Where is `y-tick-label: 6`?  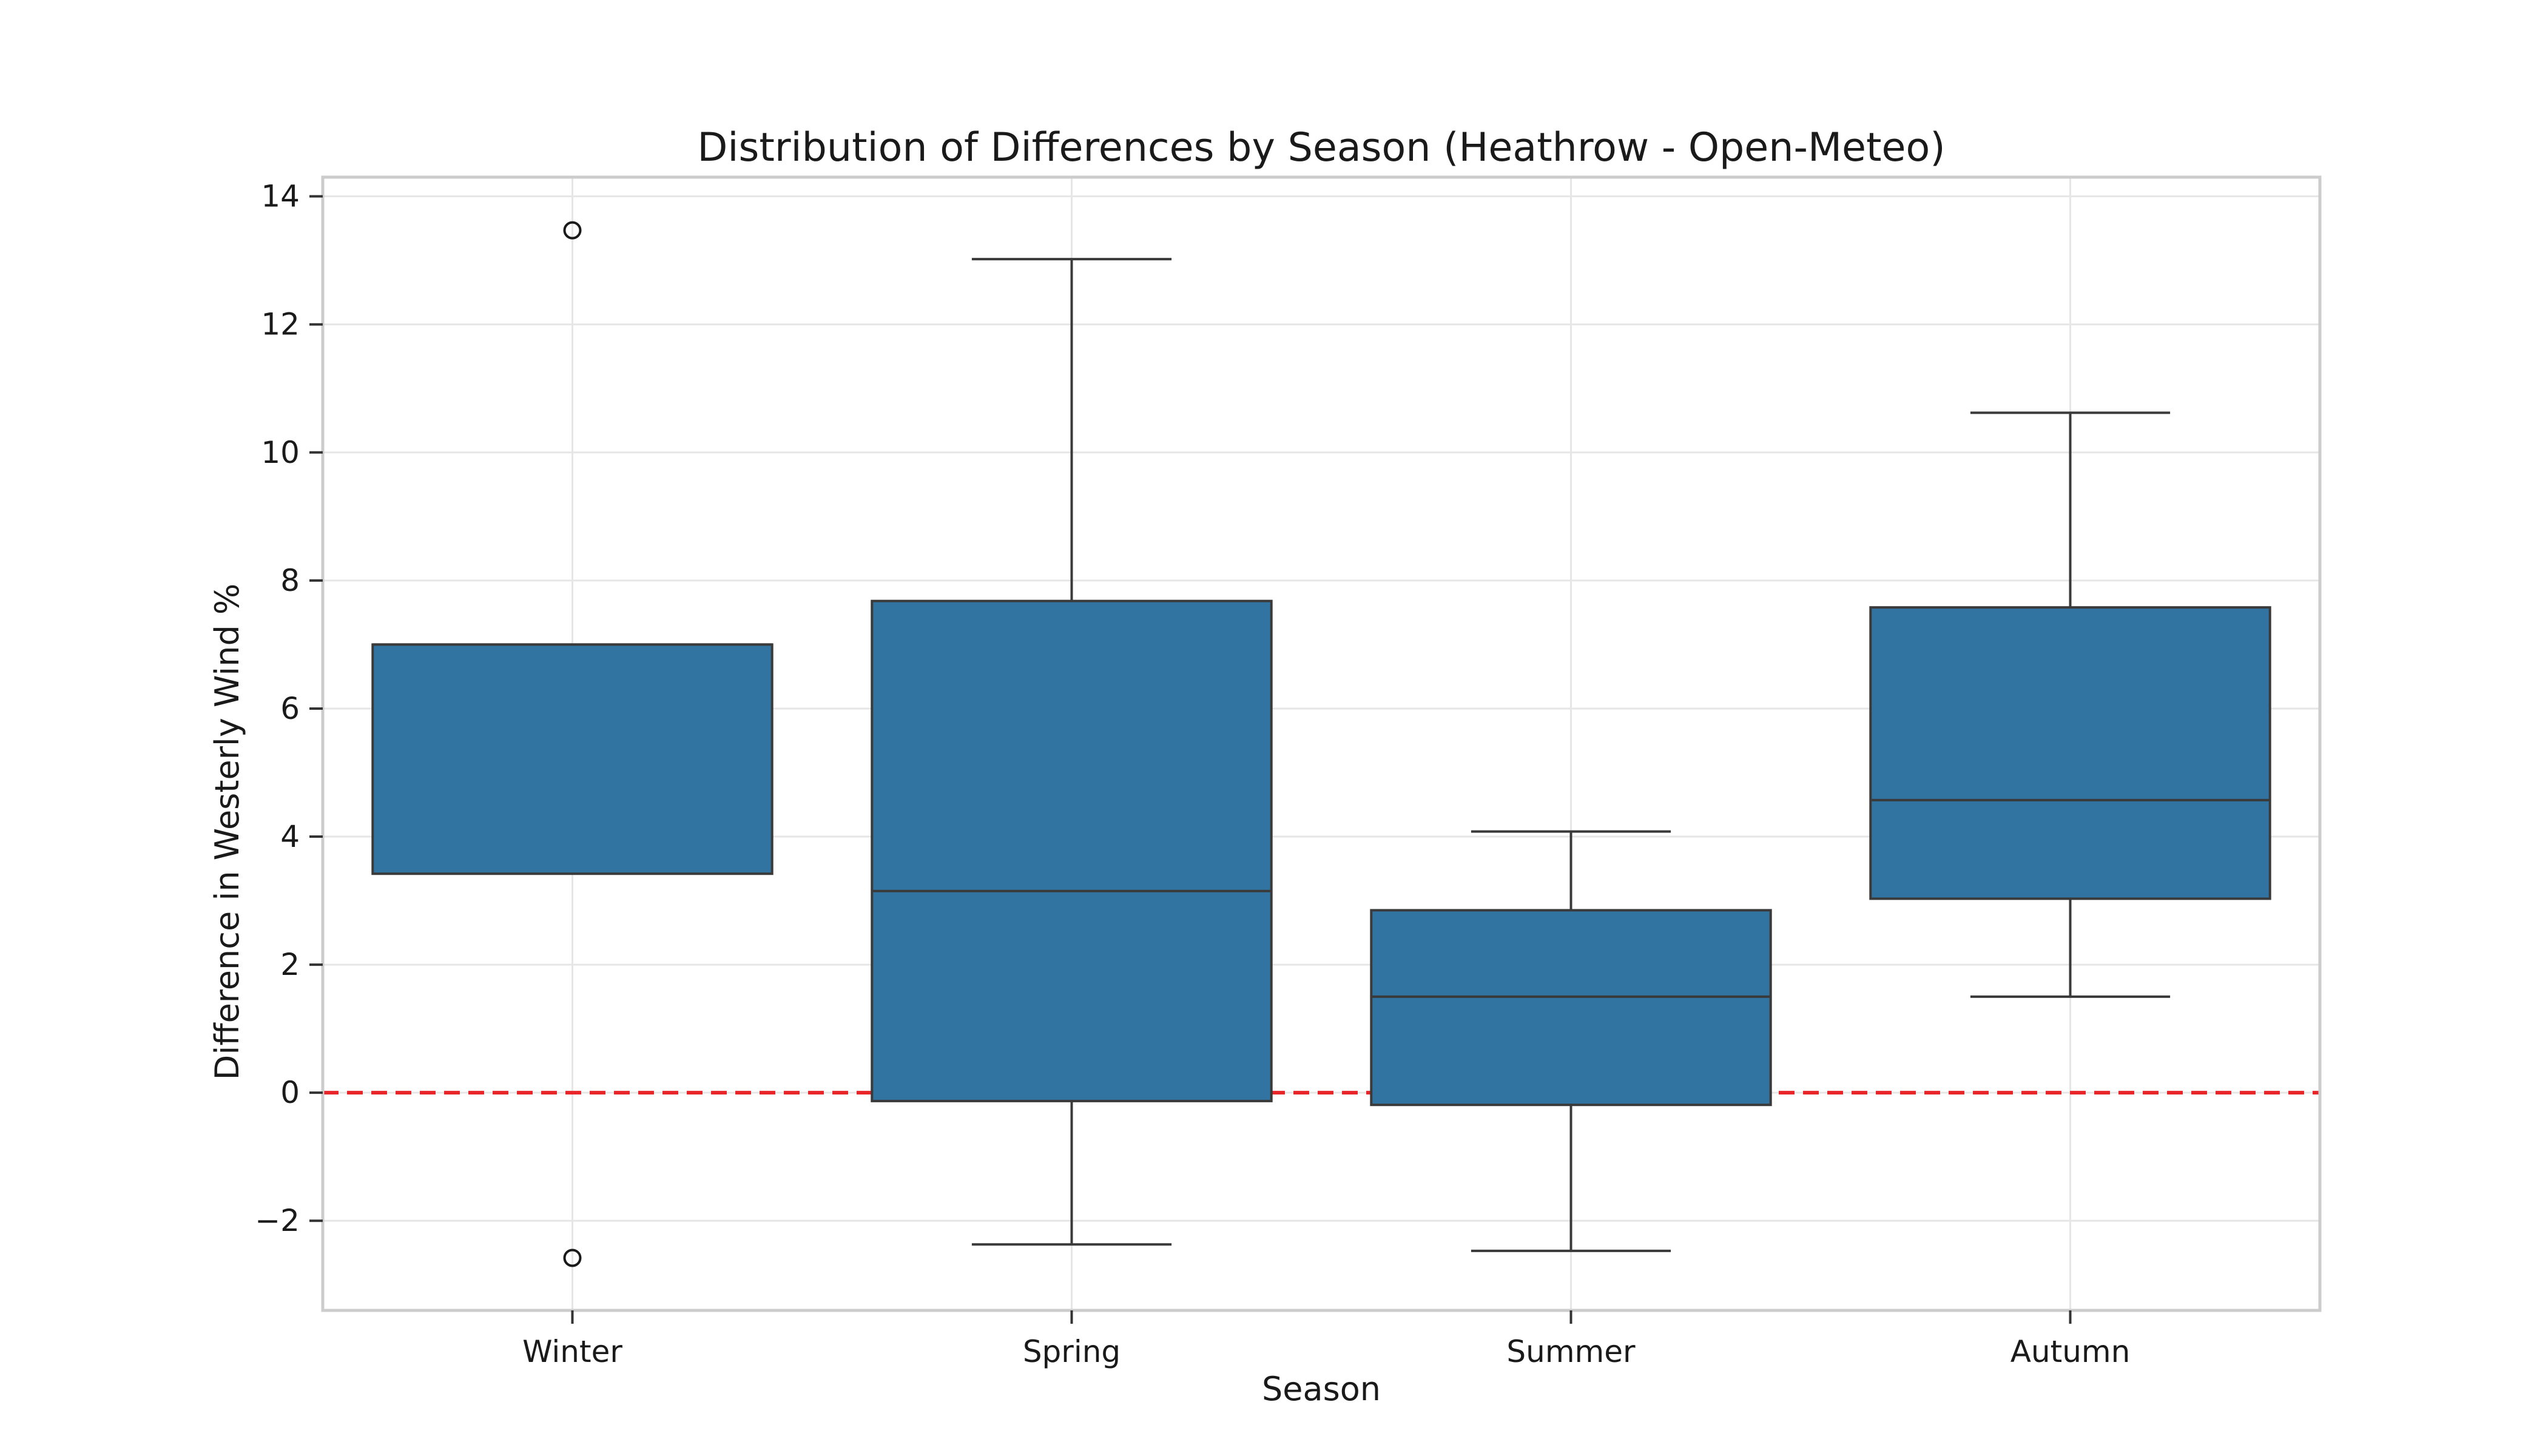 y-tick-label: 6 is located at coordinates (290, 708).